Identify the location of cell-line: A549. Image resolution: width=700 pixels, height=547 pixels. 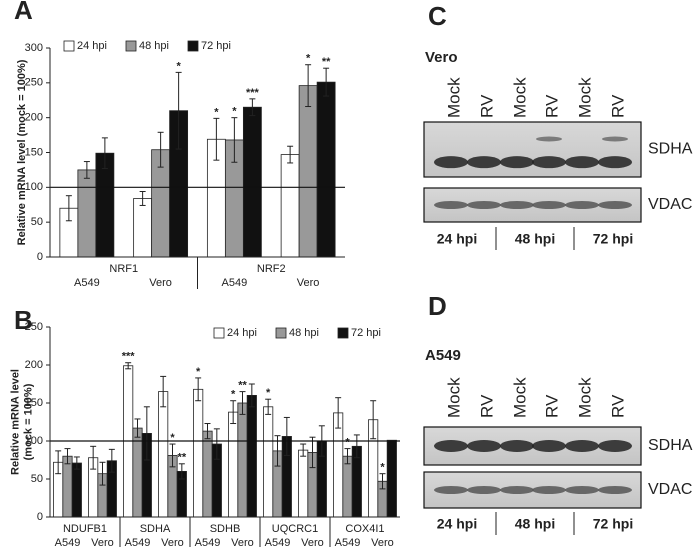
(443, 355).